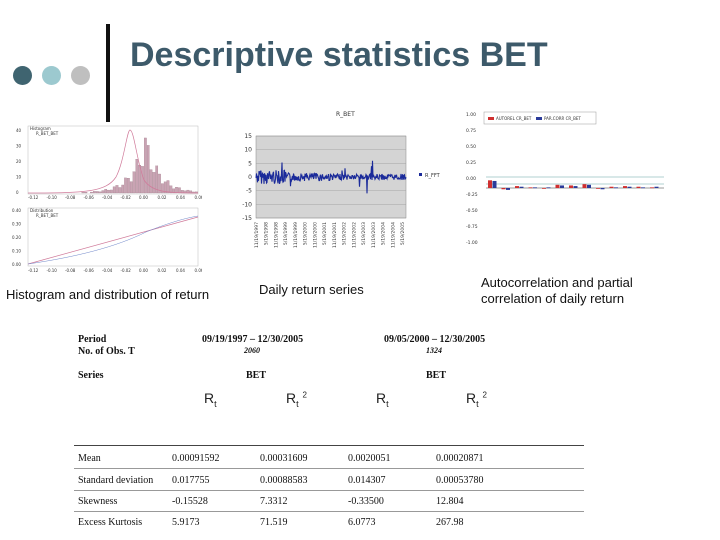  Describe the element at coordinates (16, 237) in the screenshot. I see `dist-ytick: 0.20` at that location.